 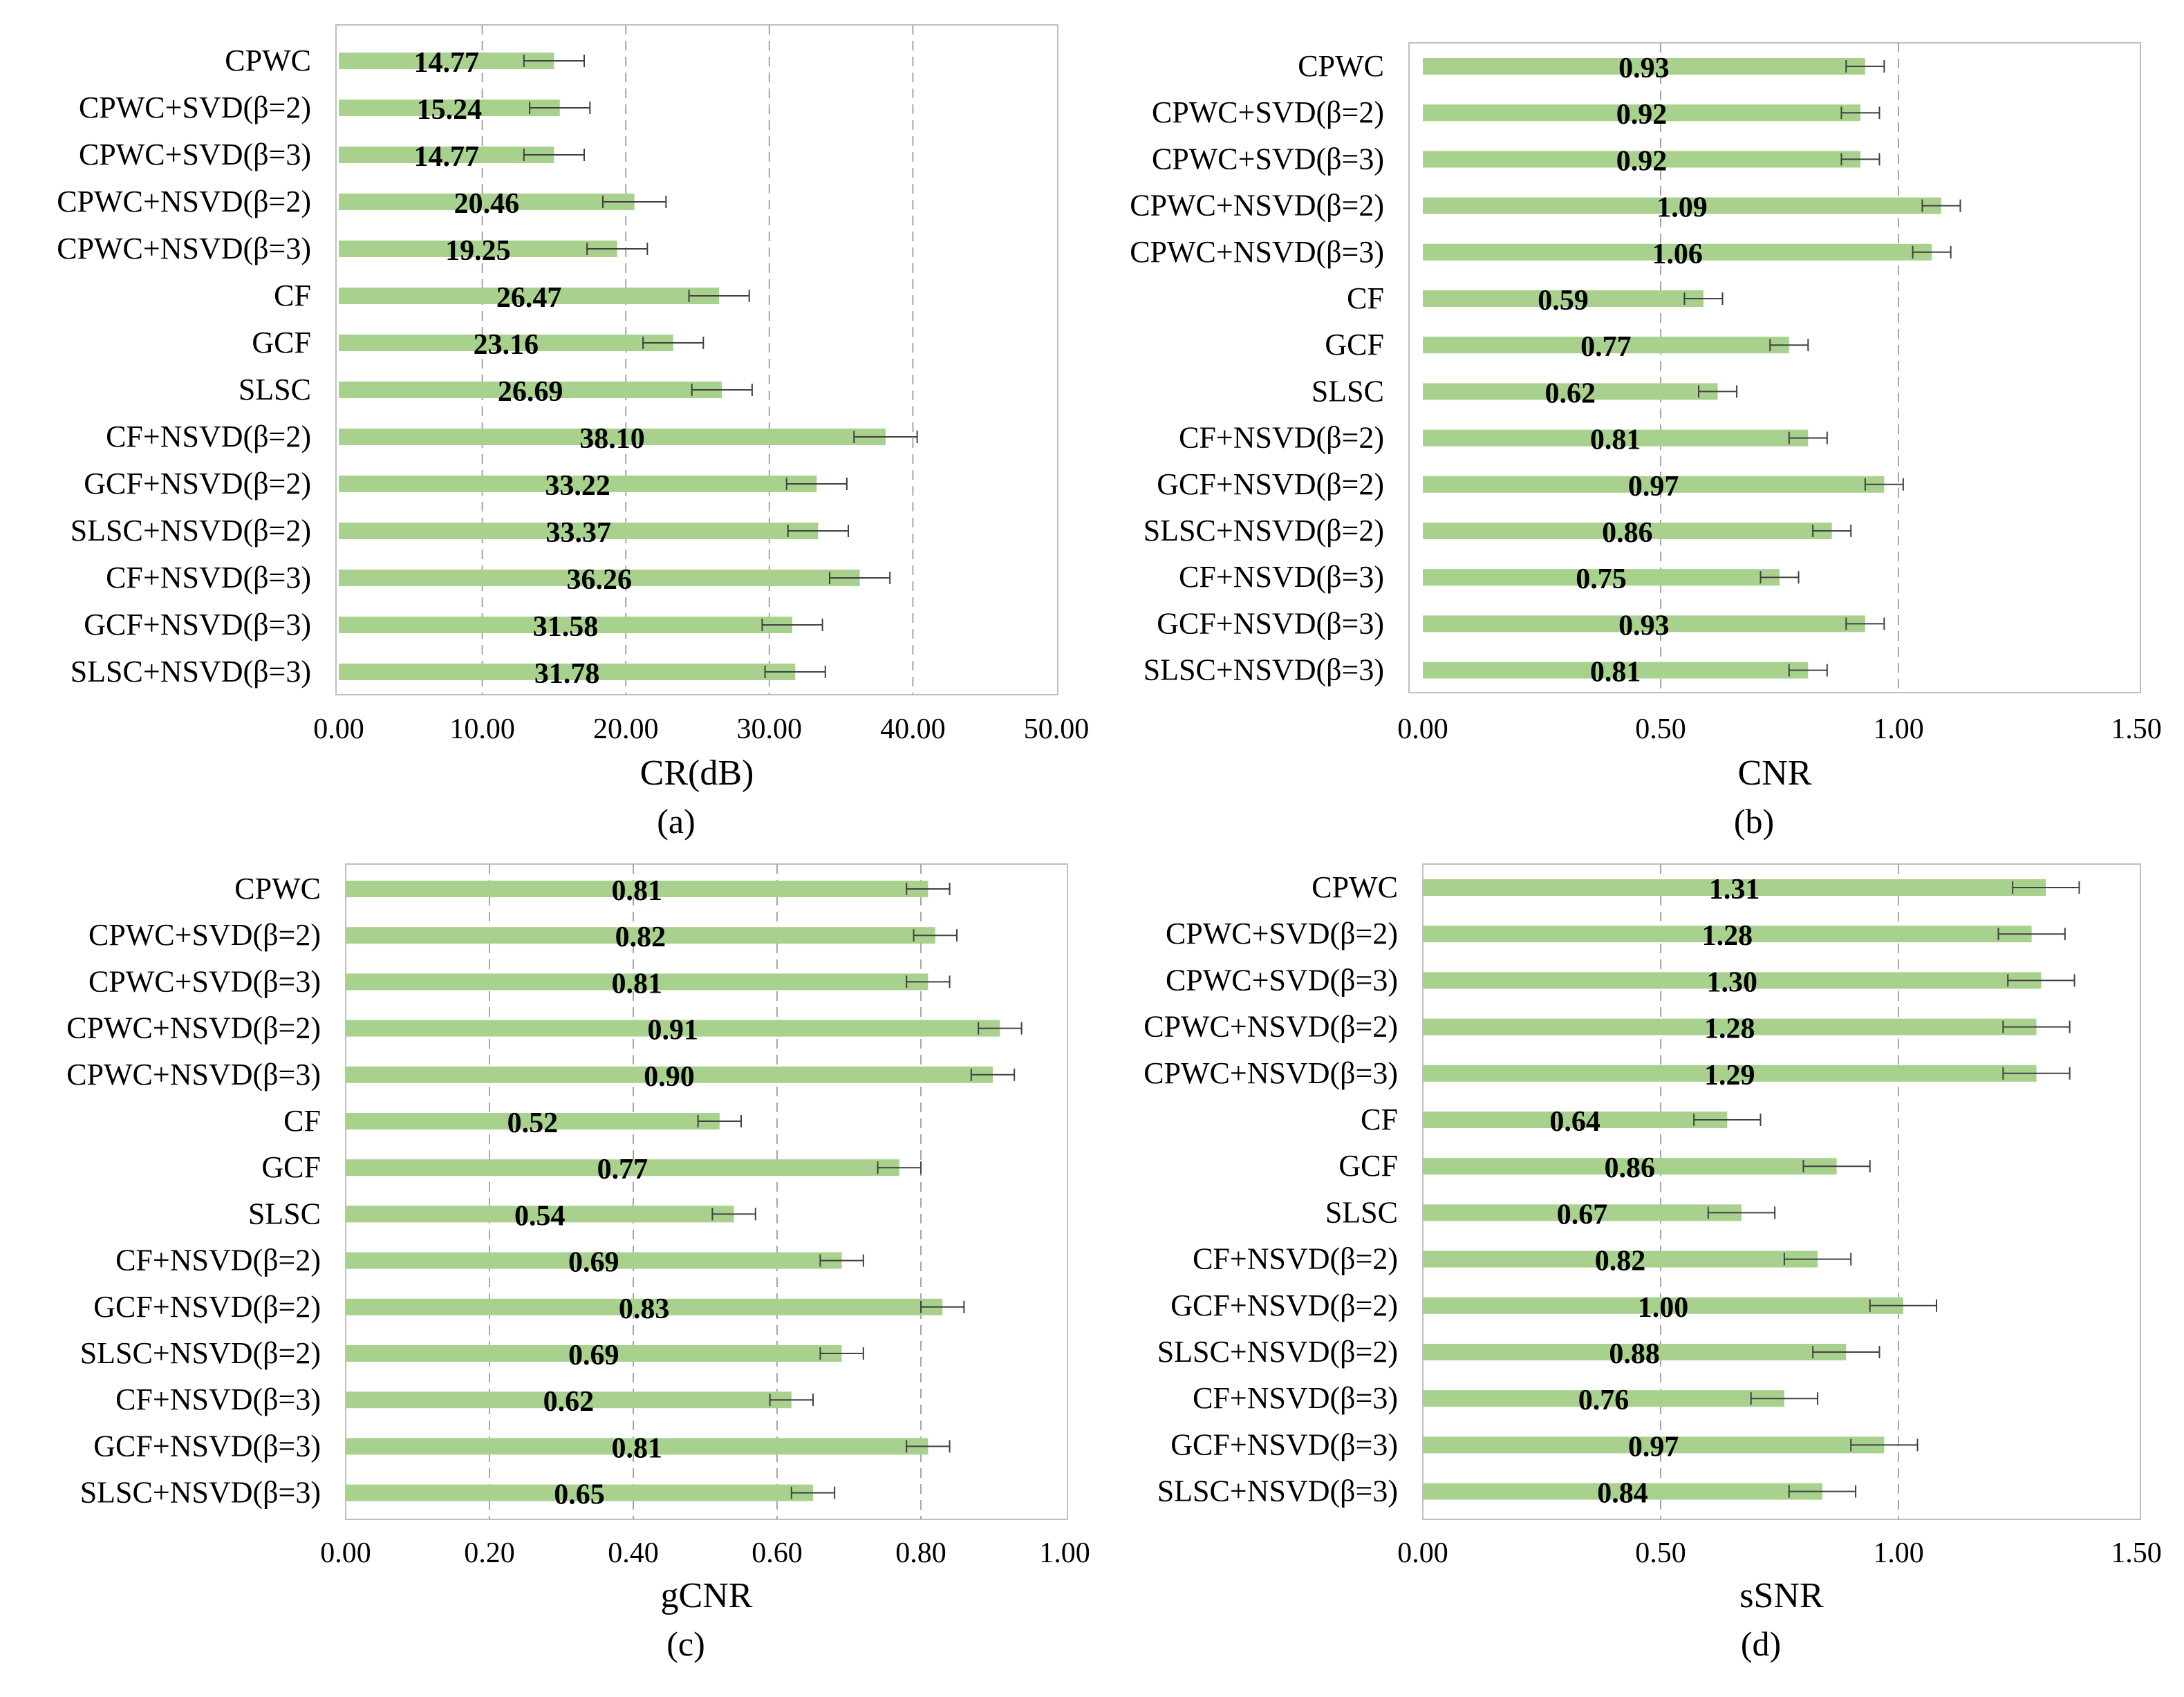 I want to click on data-label: 1.31, so click(x=1734, y=890).